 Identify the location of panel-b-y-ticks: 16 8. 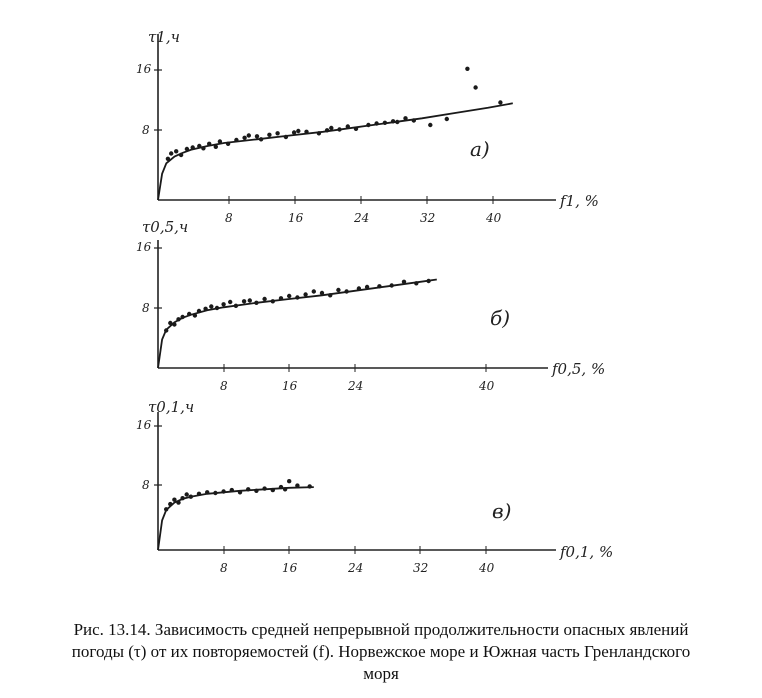
(149, 277).